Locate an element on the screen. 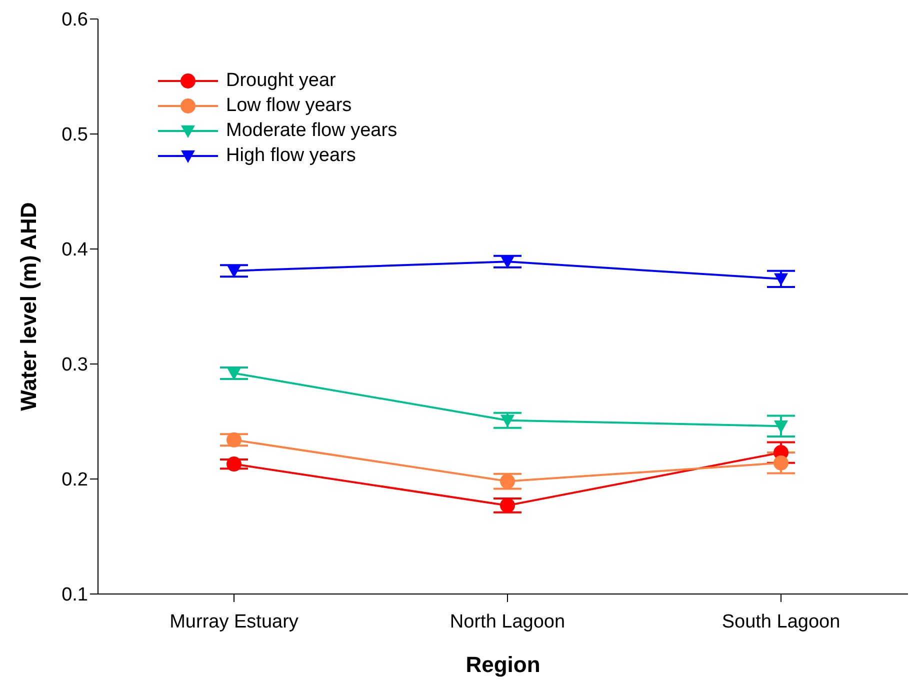 The width and height of the screenshot is (913, 684). y-tick-label: 0.6 is located at coordinates (75, 20).